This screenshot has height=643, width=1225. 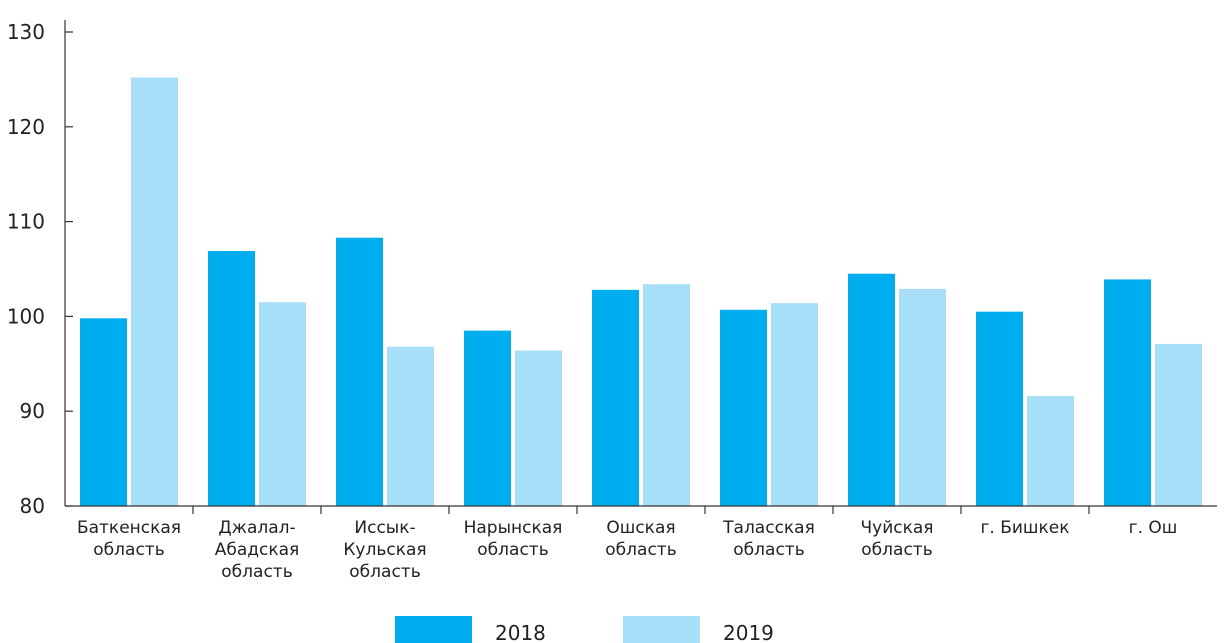 What do you see at coordinates (640, 528) in the screenshot?
I see `x-category-line: Ошская` at bounding box center [640, 528].